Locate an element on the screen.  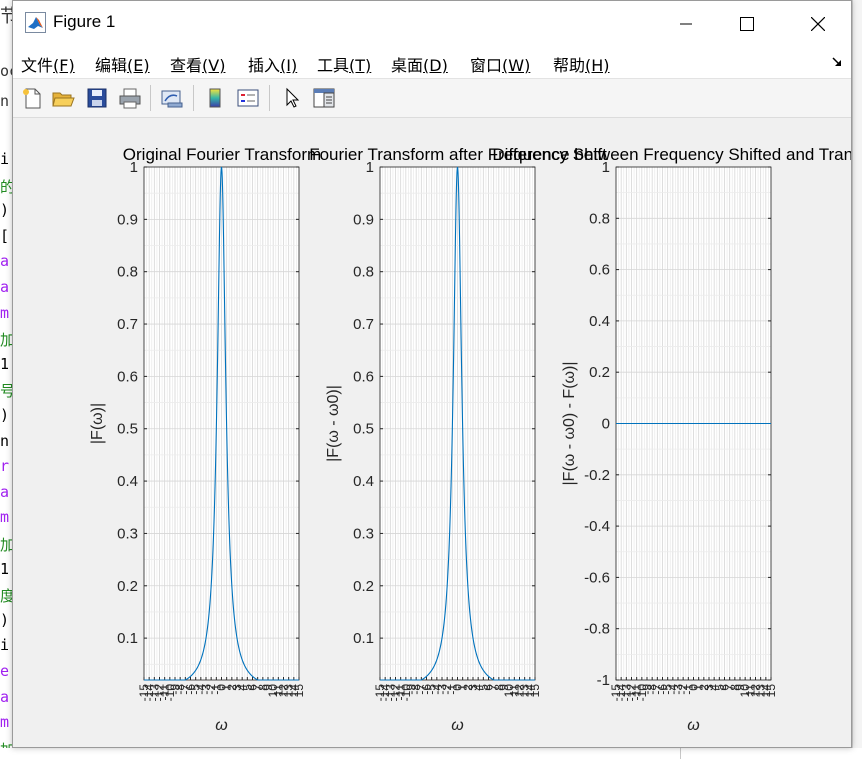
select-arrow-button is located at coordinates (292, 98).